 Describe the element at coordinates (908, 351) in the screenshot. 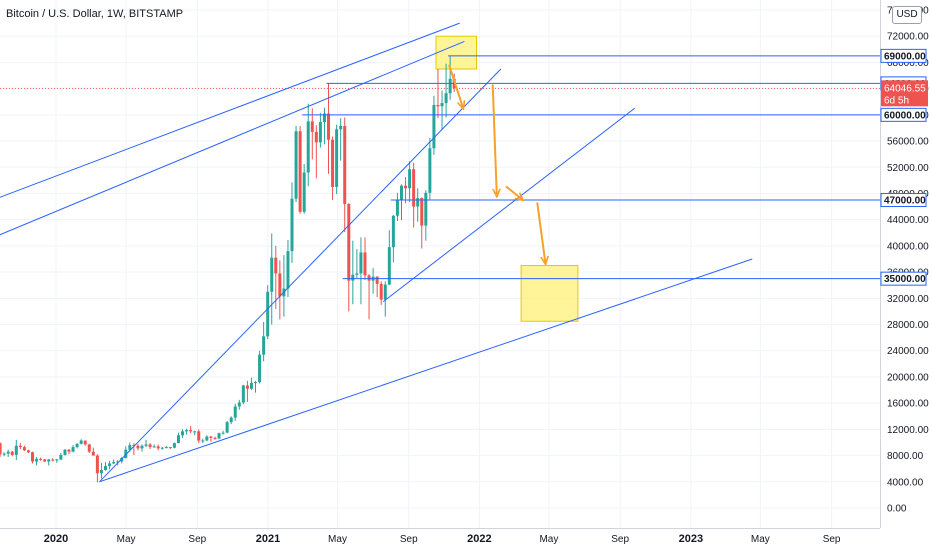

I see `price-tick-label: 24000.00` at that location.